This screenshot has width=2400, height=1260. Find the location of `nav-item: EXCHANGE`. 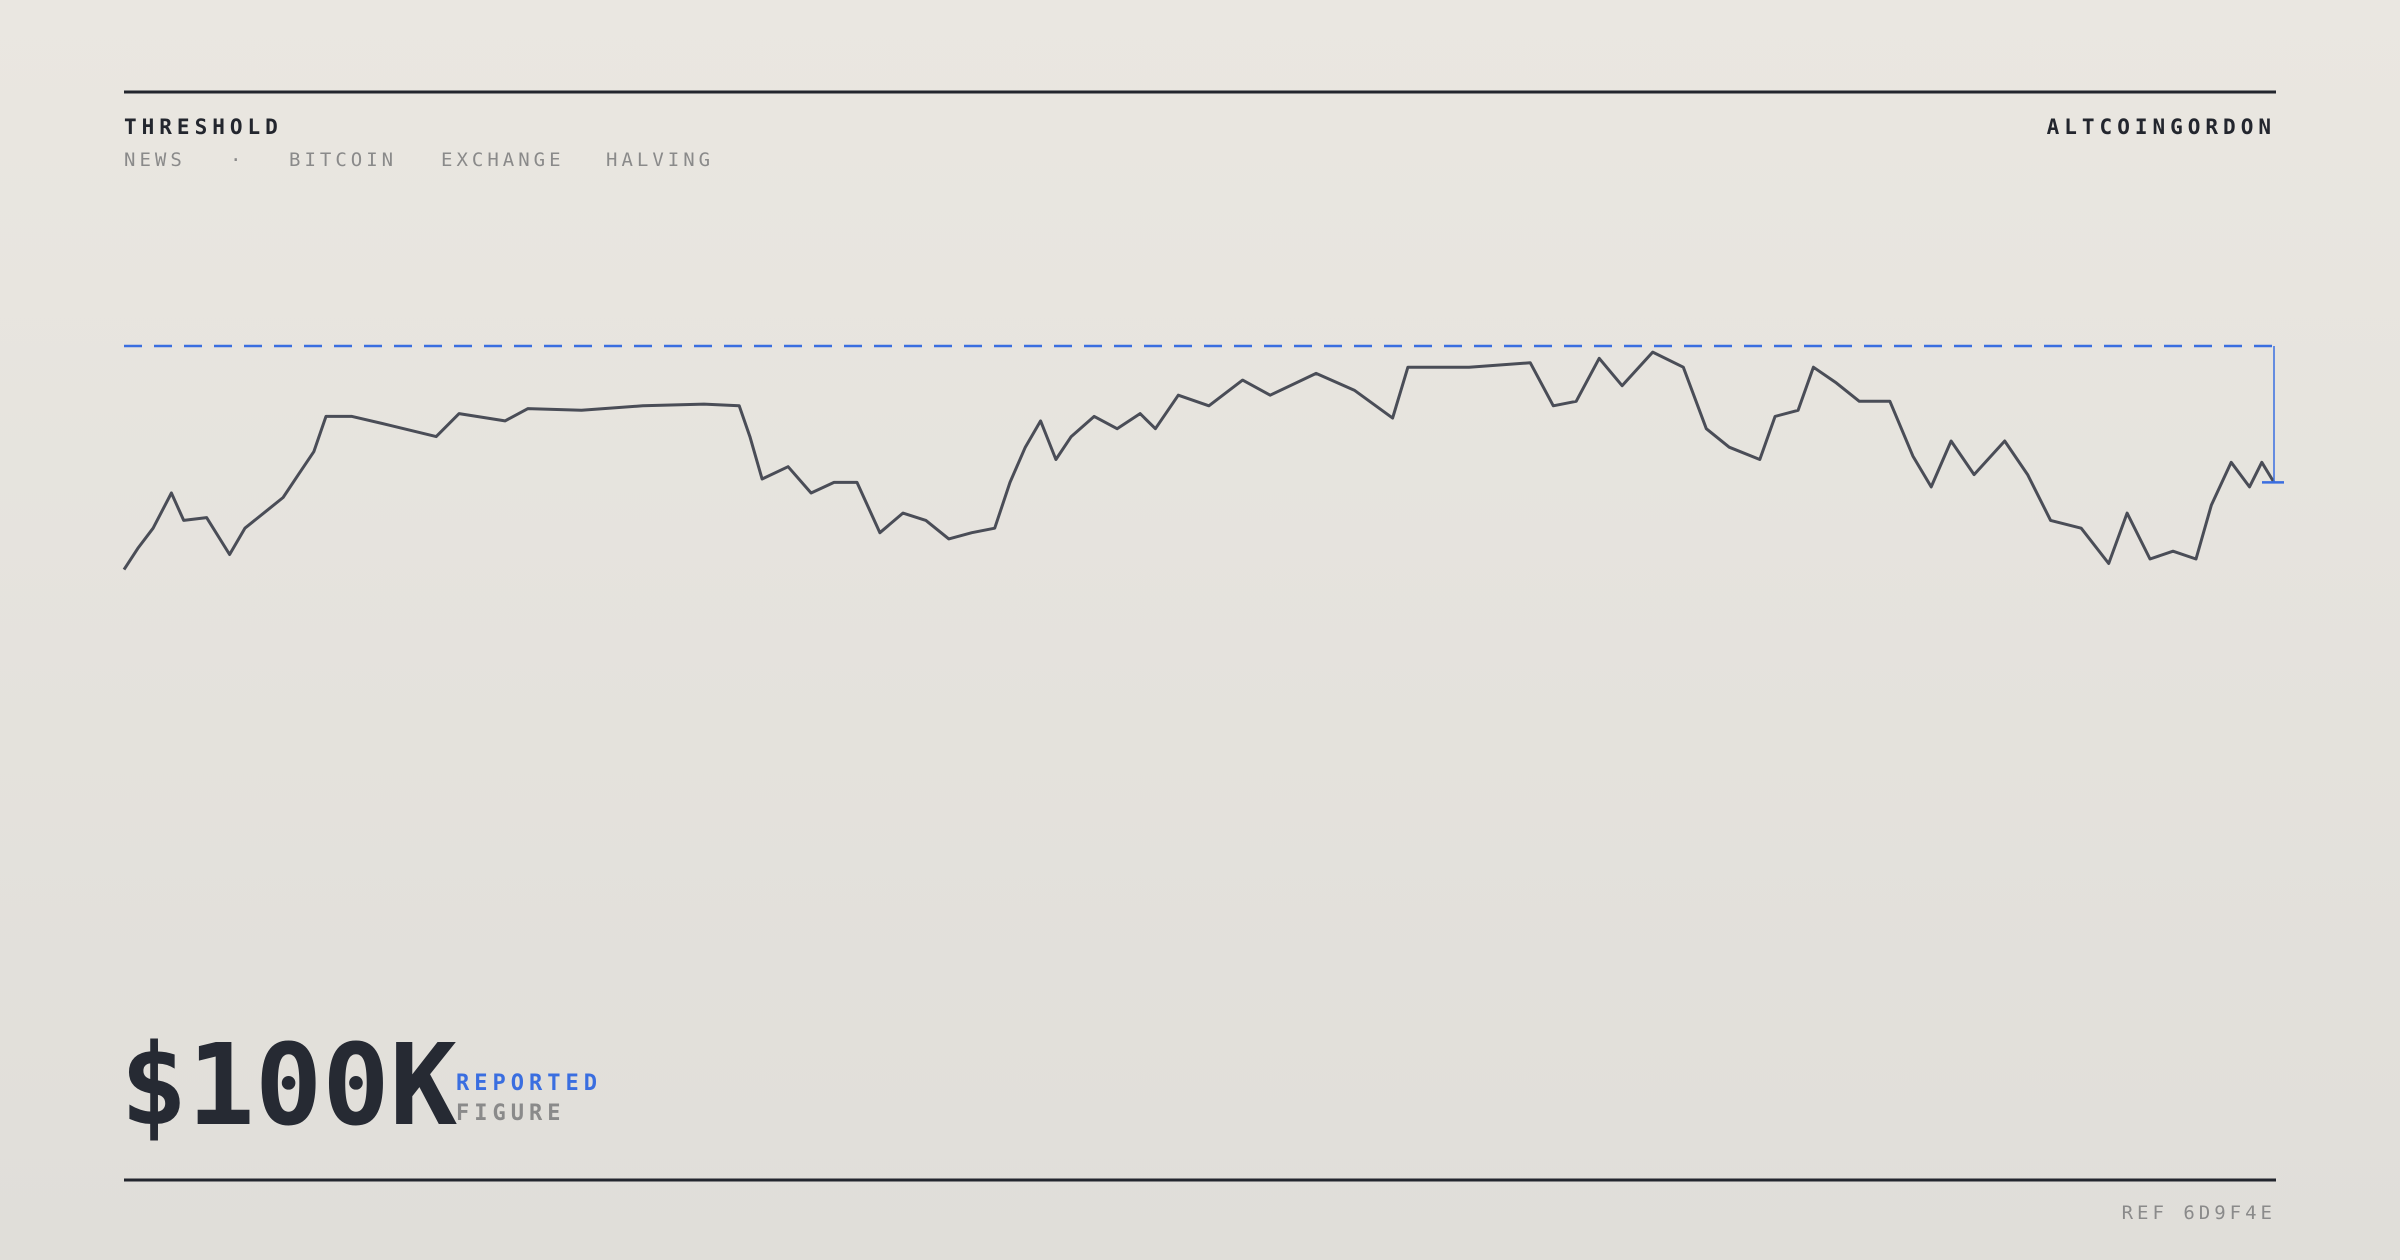

nav-item: EXCHANGE is located at coordinates (503, 160).